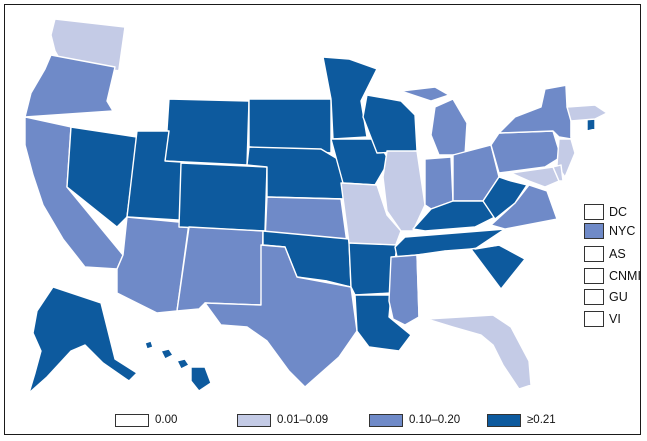  Describe the element at coordinates (541, 420) in the screenshot. I see `legend-label: ≥0.21` at that location.